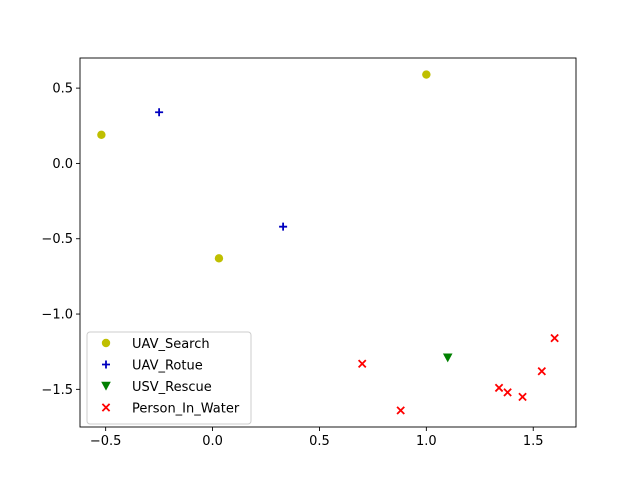 Image resolution: width=640 pixels, height=480 pixels. Describe the element at coordinates (57, 390) in the screenshot. I see `y-tick-label: −1.5` at that location.